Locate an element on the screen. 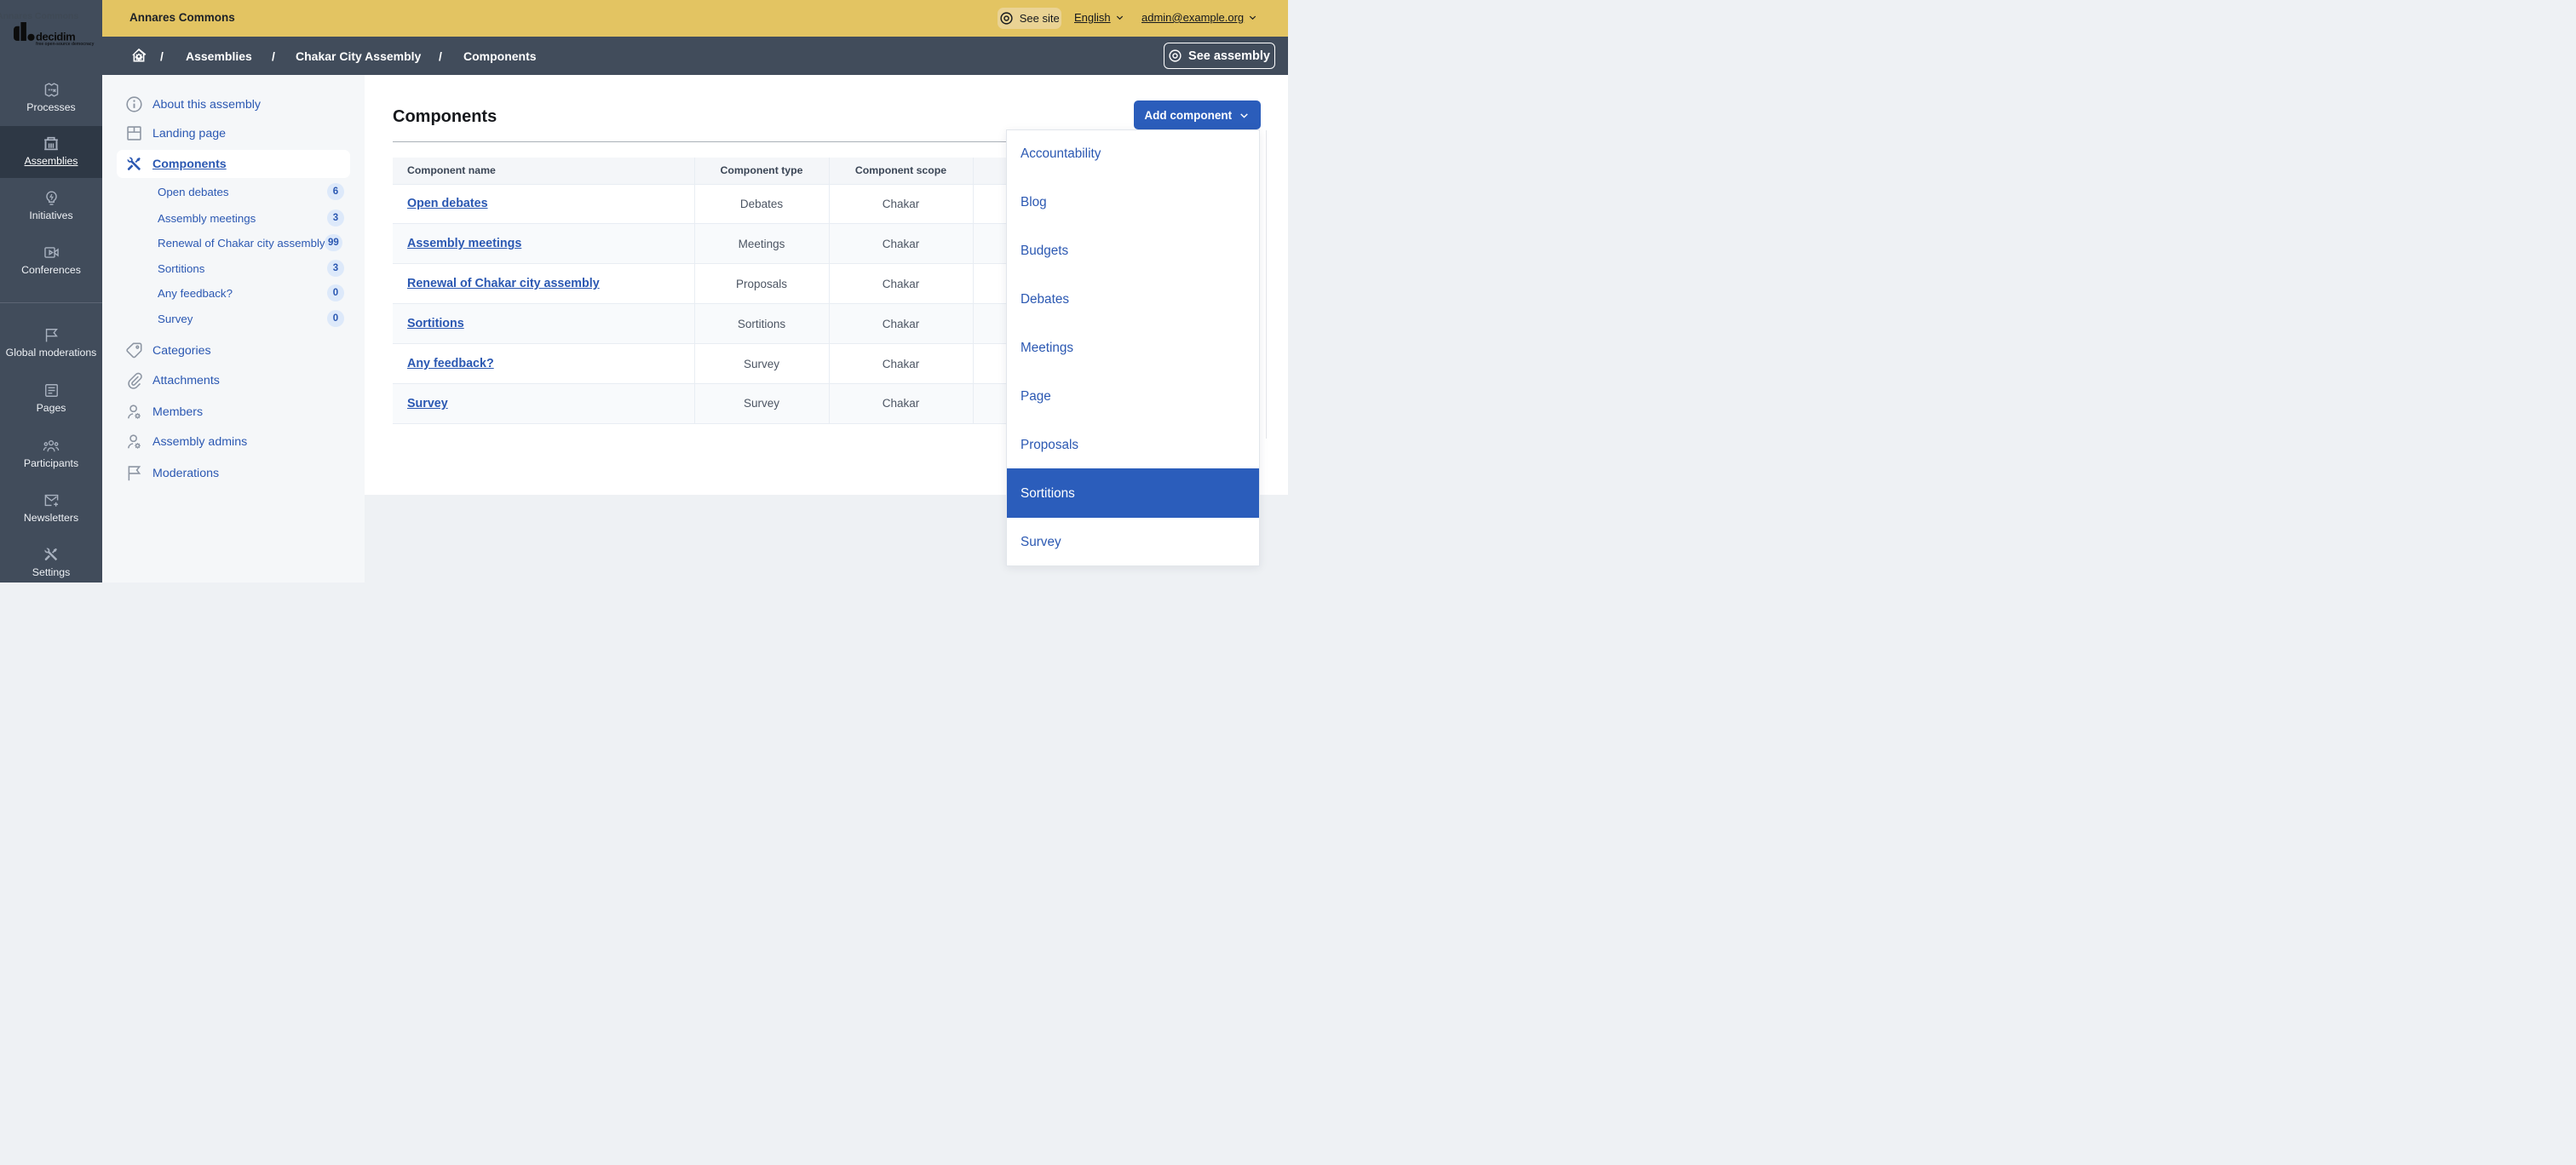 This screenshot has width=2576, height=1165. svg-text: free open-source democracy is located at coordinates (65, 44).